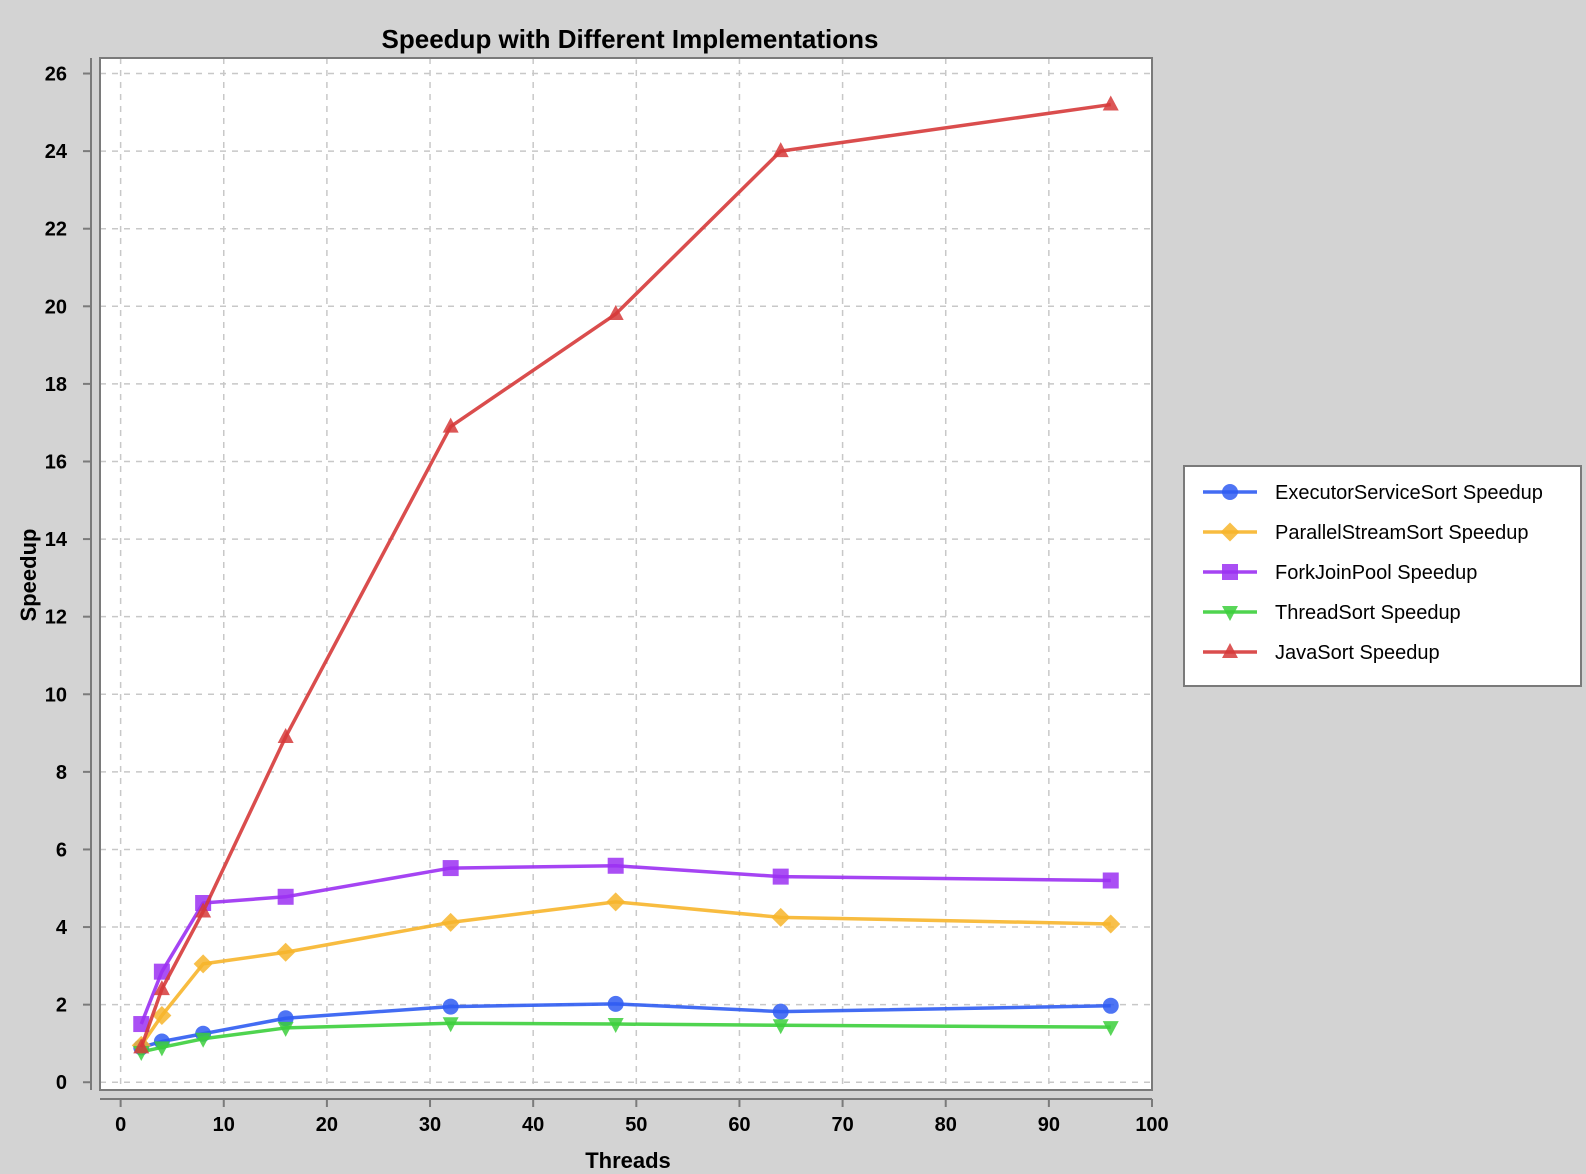  Describe the element at coordinates (1401, 533) in the screenshot. I see `legend-label-1: ParallelStreamSort Speedup` at that location.